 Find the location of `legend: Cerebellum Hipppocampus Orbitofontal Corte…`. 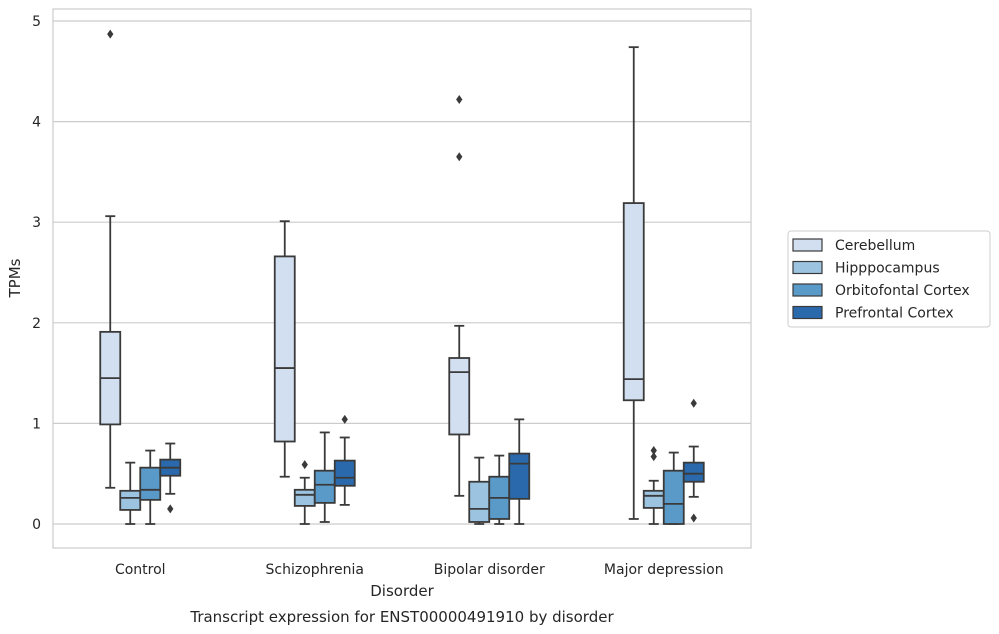

legend: Cerebellum Hipppocampus Orbitofontal Corte… is located at coordinates (889, 279).